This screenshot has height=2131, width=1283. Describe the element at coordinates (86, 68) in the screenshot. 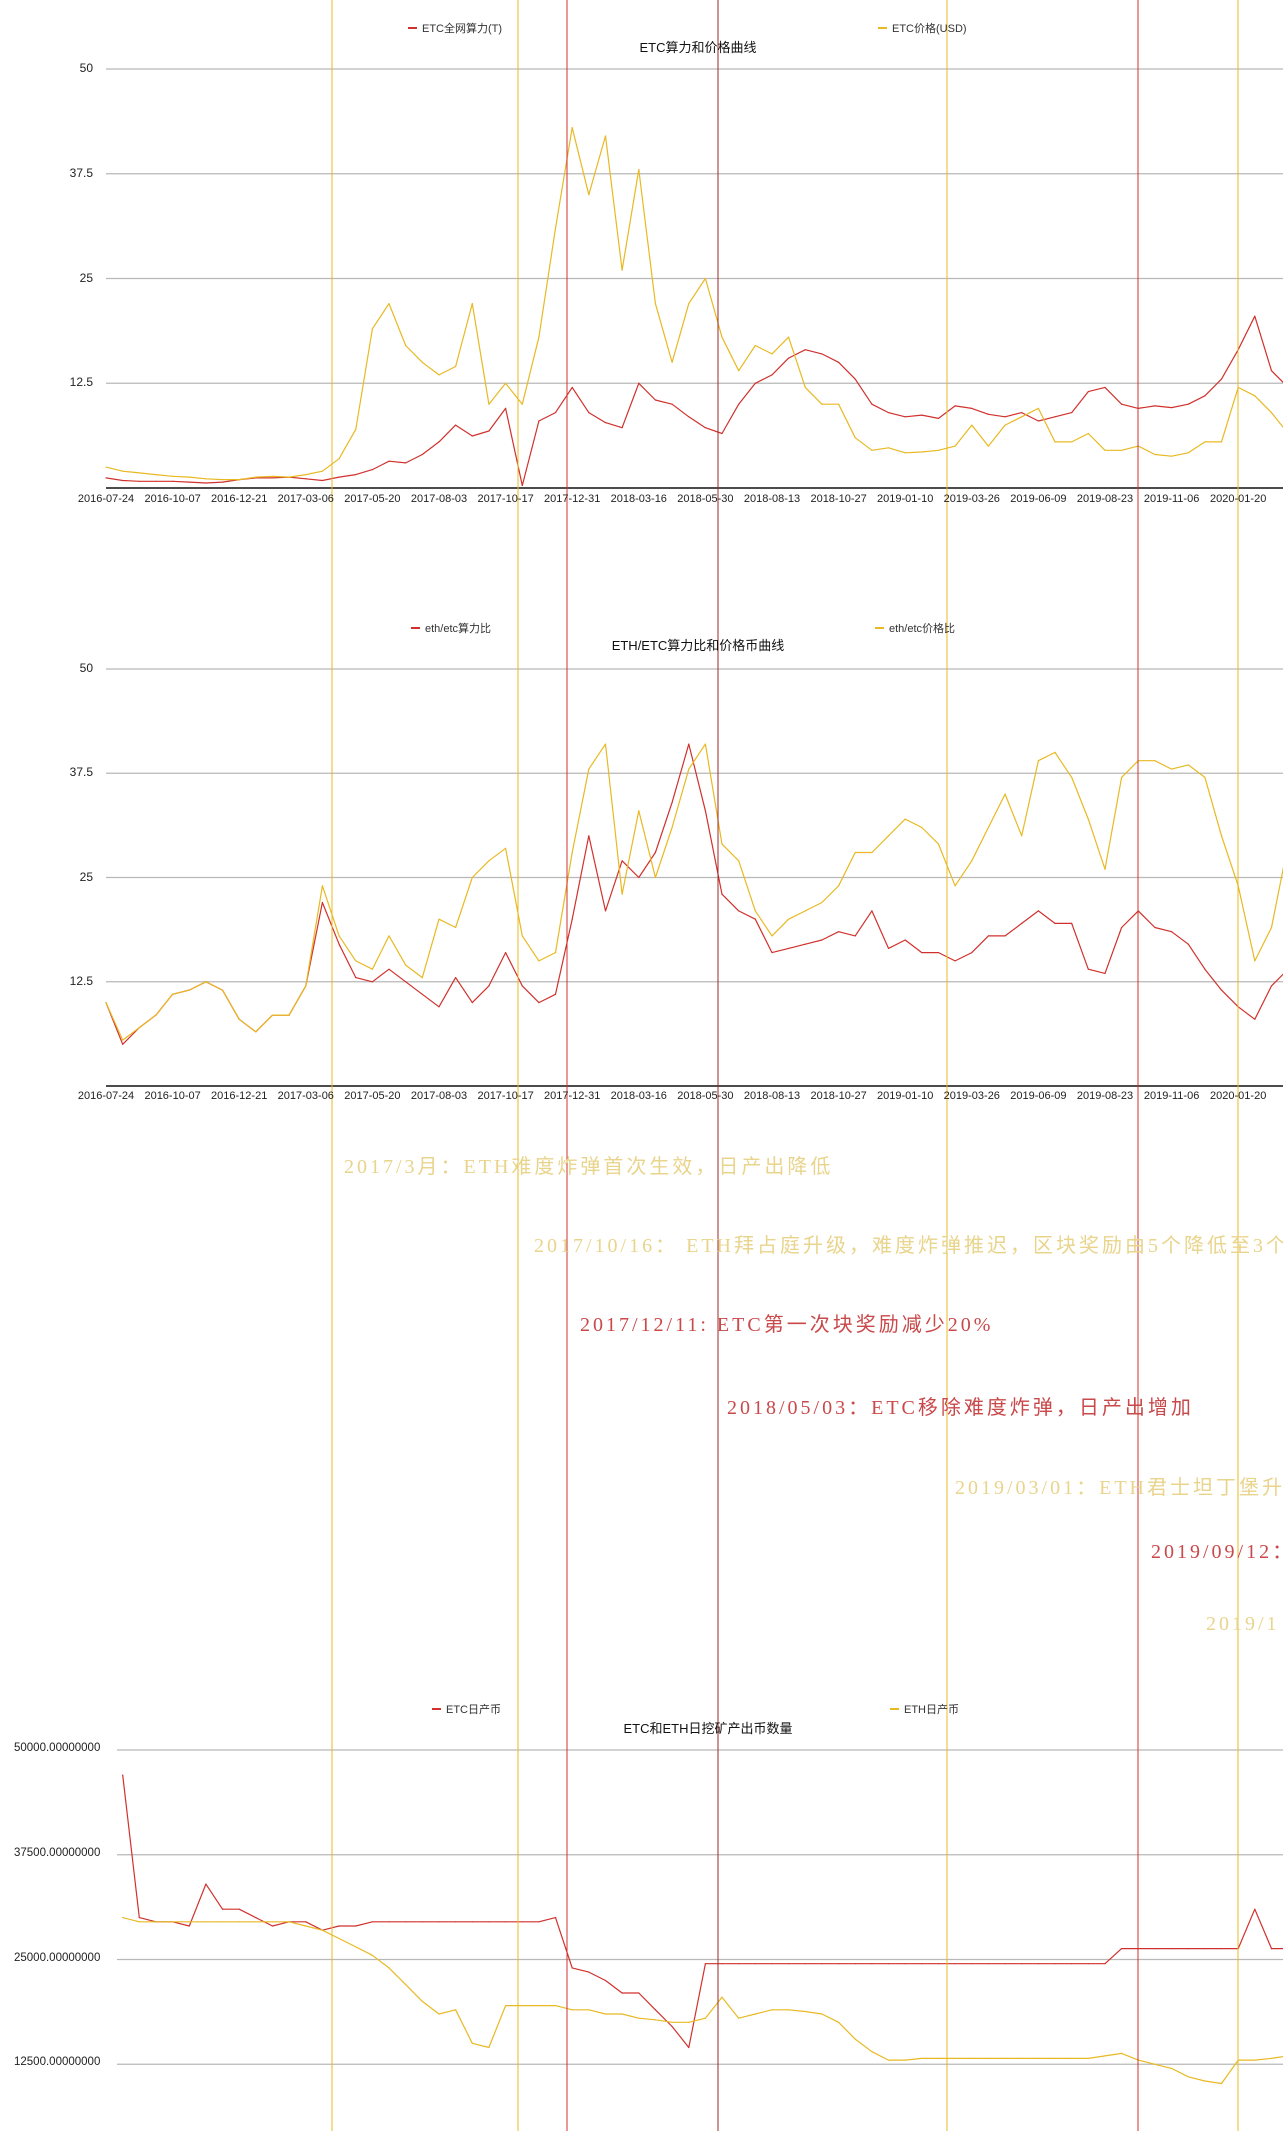

I see `y-tick-label: 50` at that location.